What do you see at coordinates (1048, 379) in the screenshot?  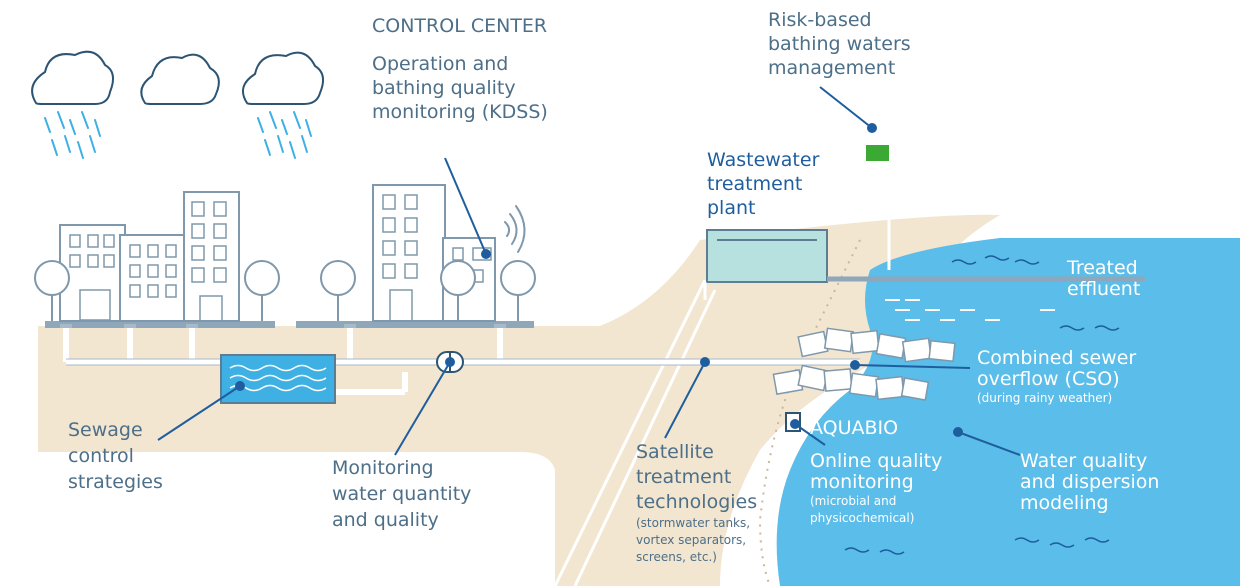 I see `label-line: overflow (CSO)` at bounding box center [1048, 379].